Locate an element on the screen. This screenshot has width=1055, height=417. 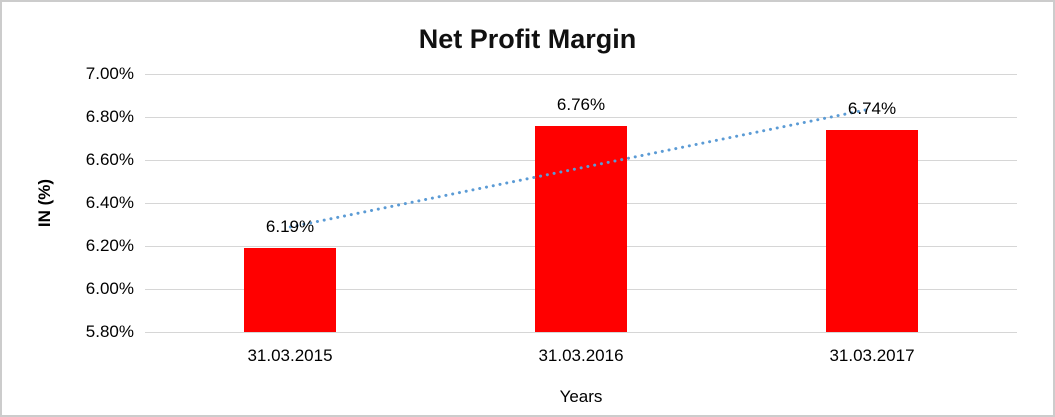
y-axis-tick-label: 6.60% is located at coordinates (109, 159).